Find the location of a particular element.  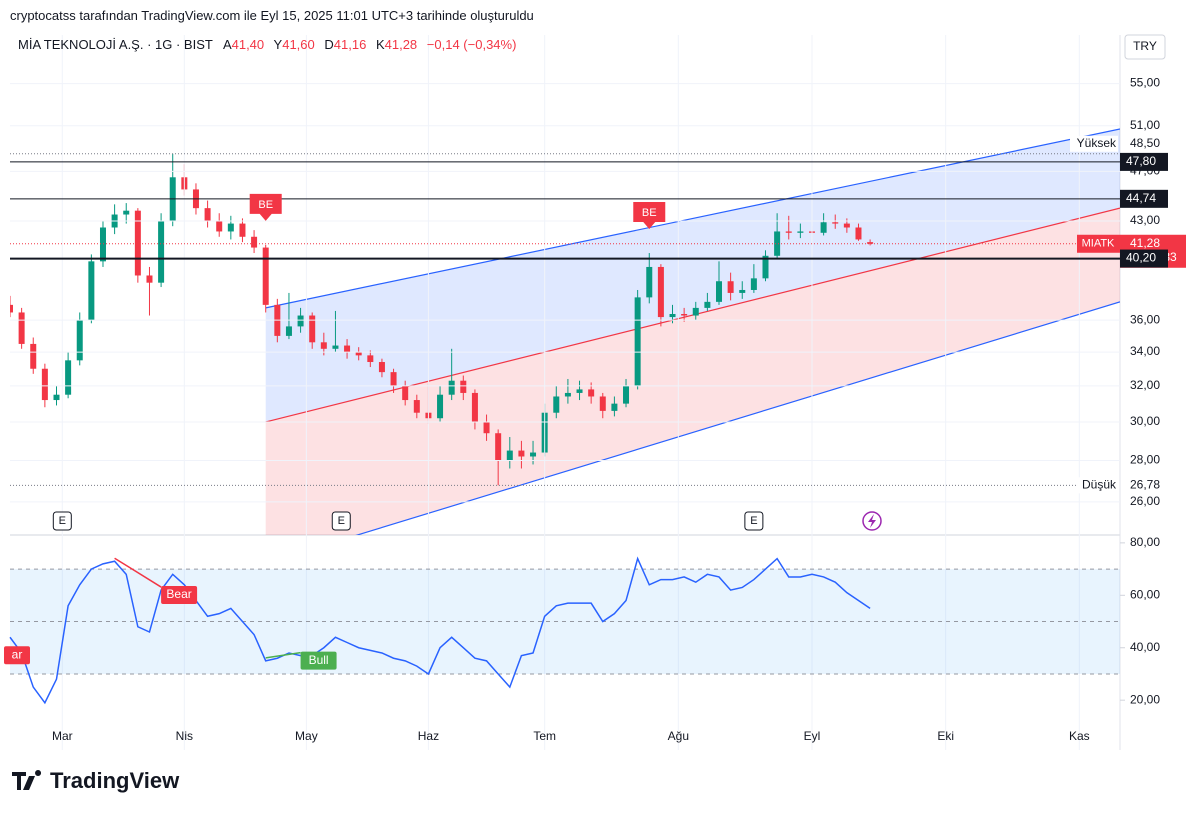

divergence-label: Bull is located at coordinates (319, 660).